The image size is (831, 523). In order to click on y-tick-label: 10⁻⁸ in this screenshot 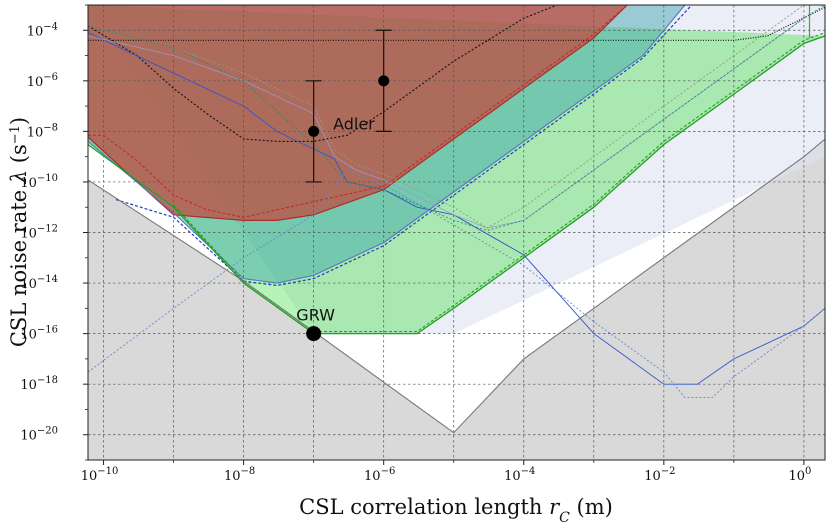, I will do `click(42, 131)`.